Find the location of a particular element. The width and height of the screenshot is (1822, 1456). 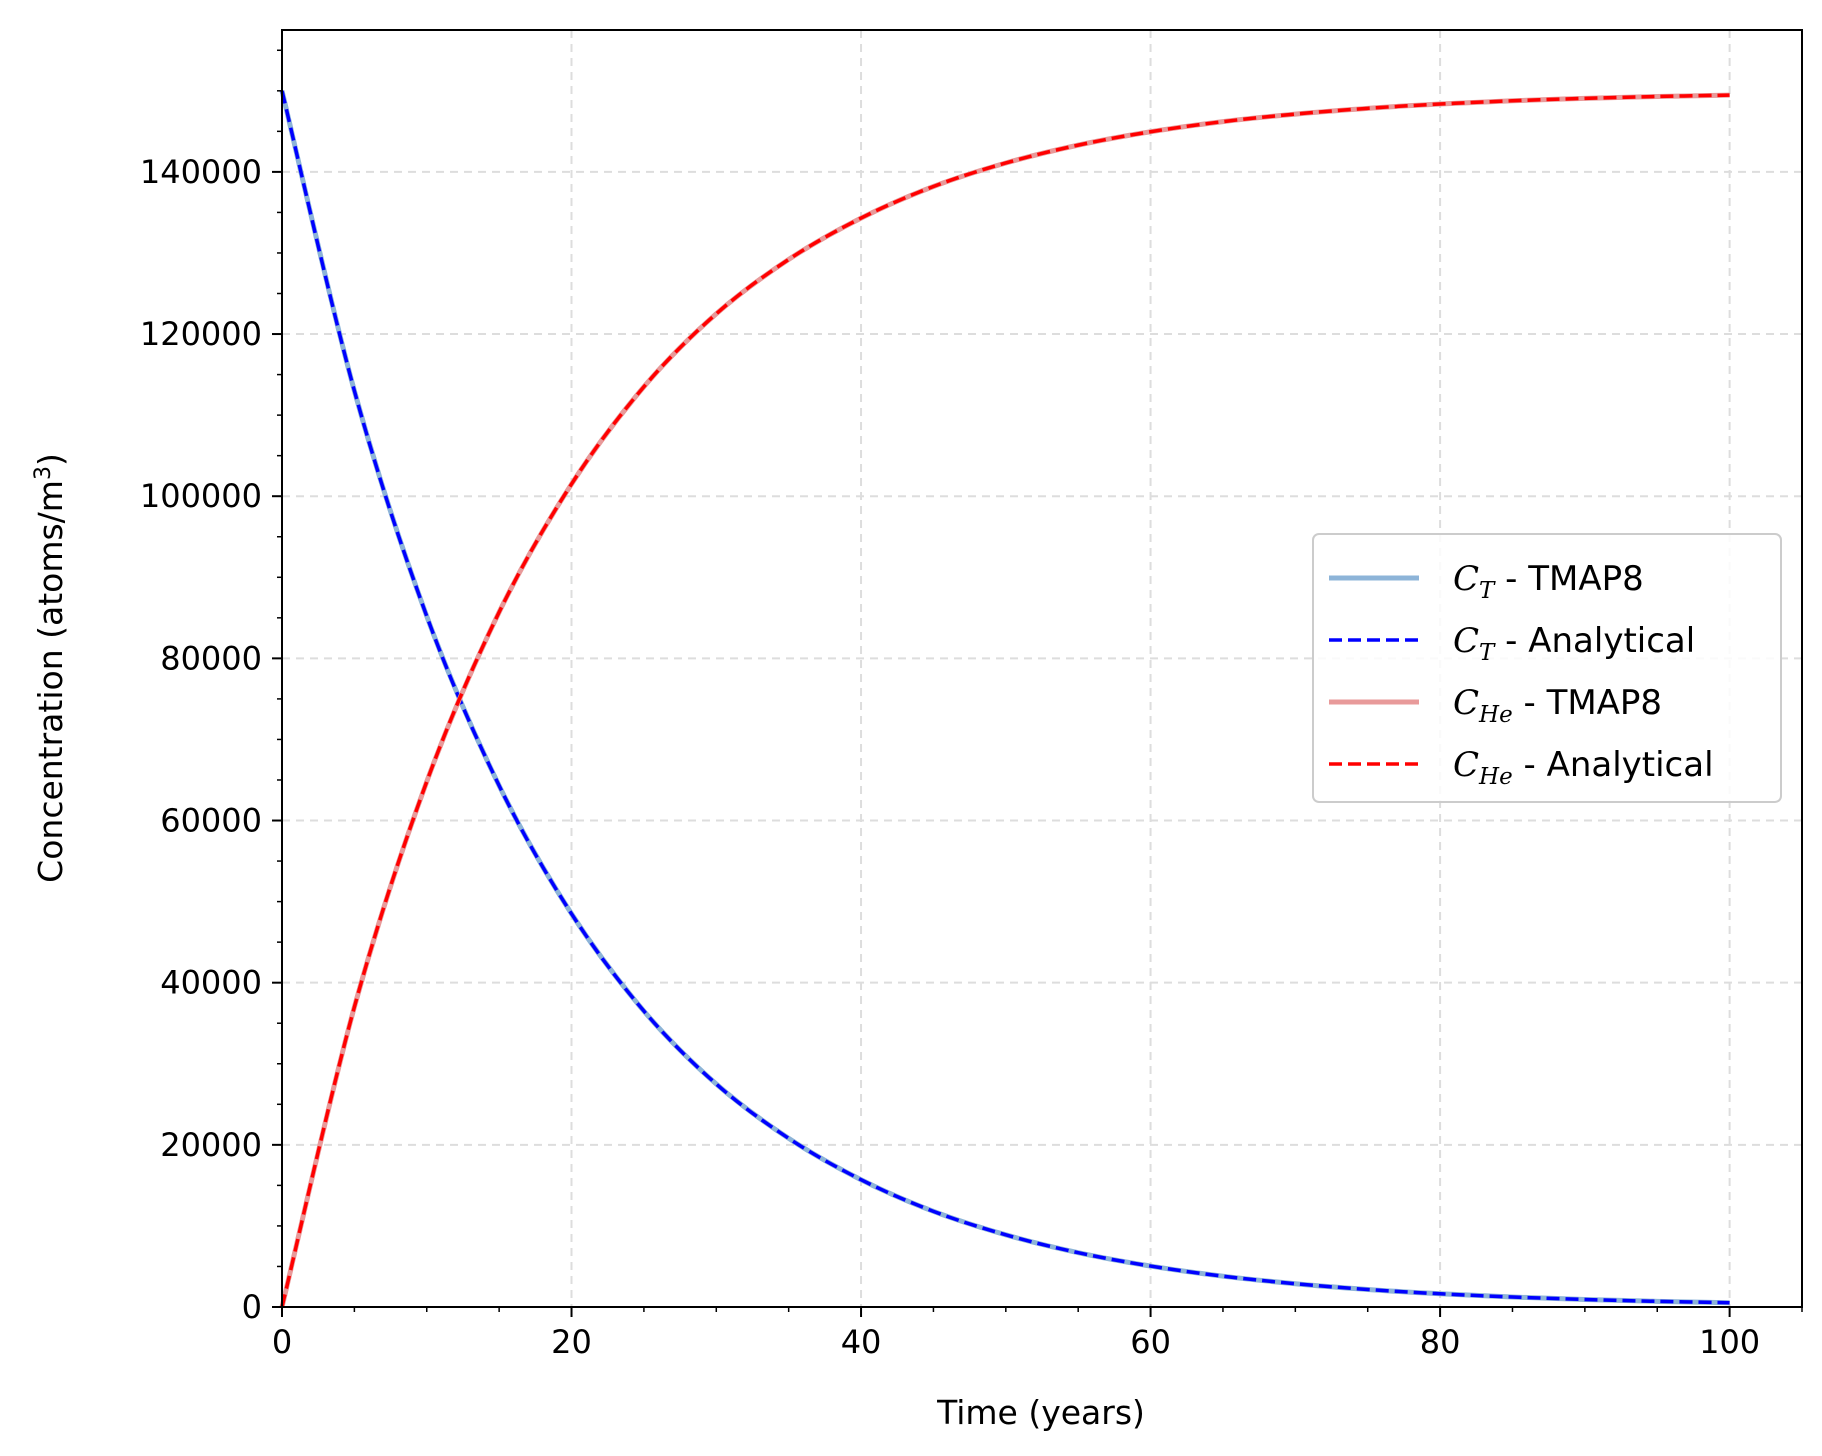

y-tick-label: 100000 is located at coordinates (201, 496).